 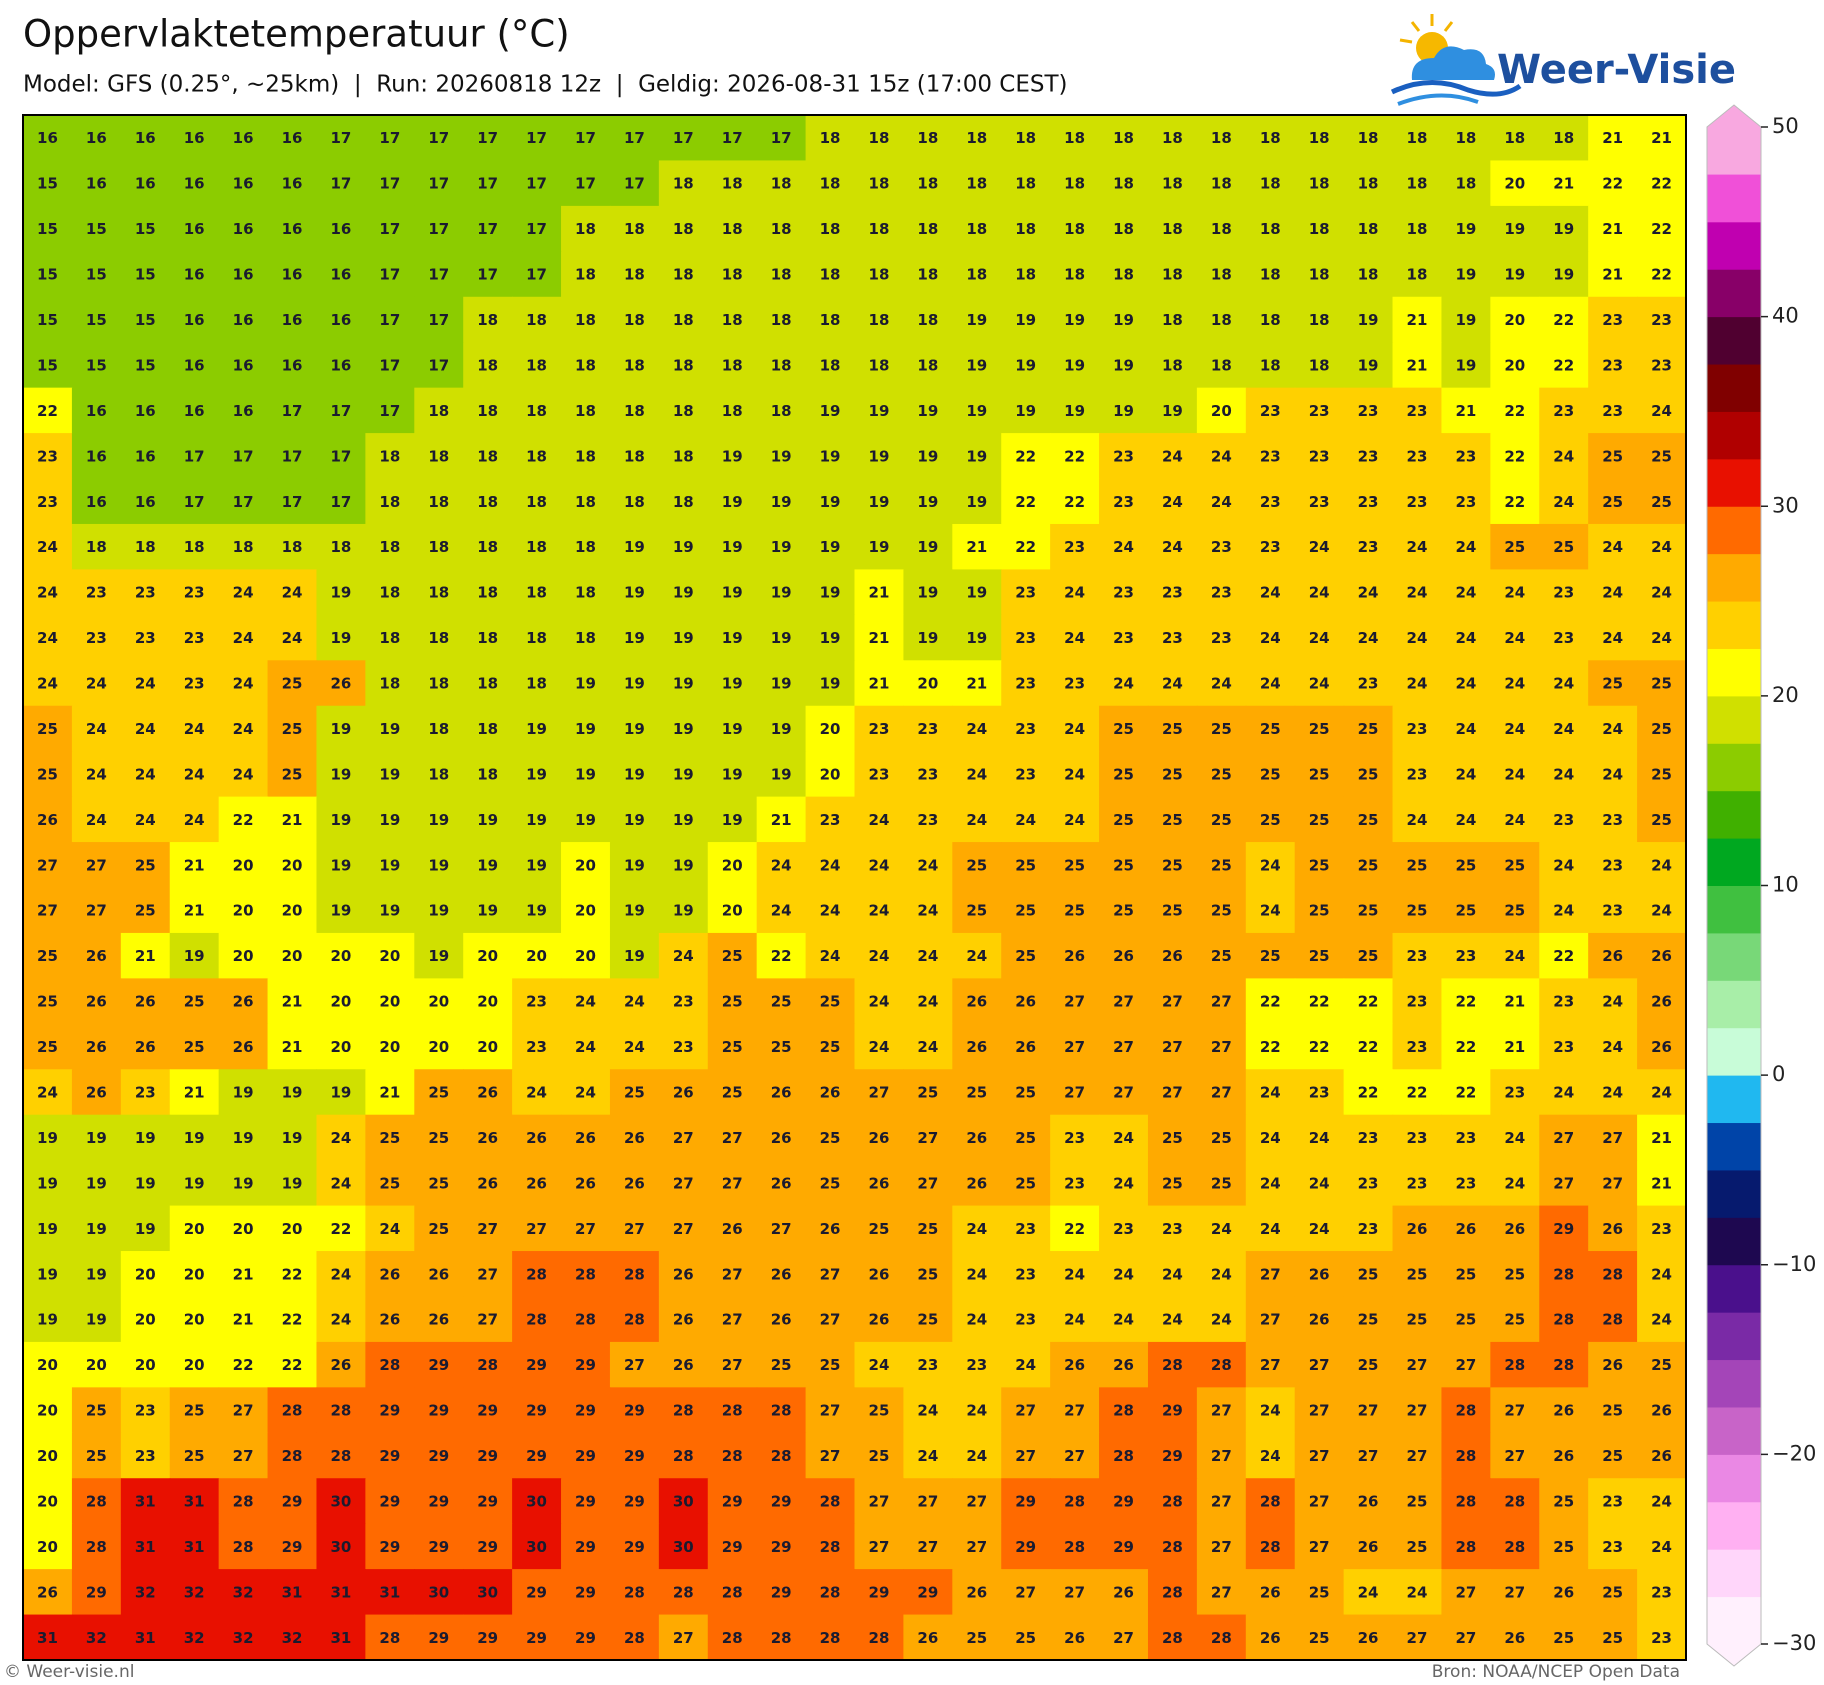 What do you see at coordinates (585, 1501) in the screenshot?
I see `temperature-label: 29` at bounding box center [585, 1501].